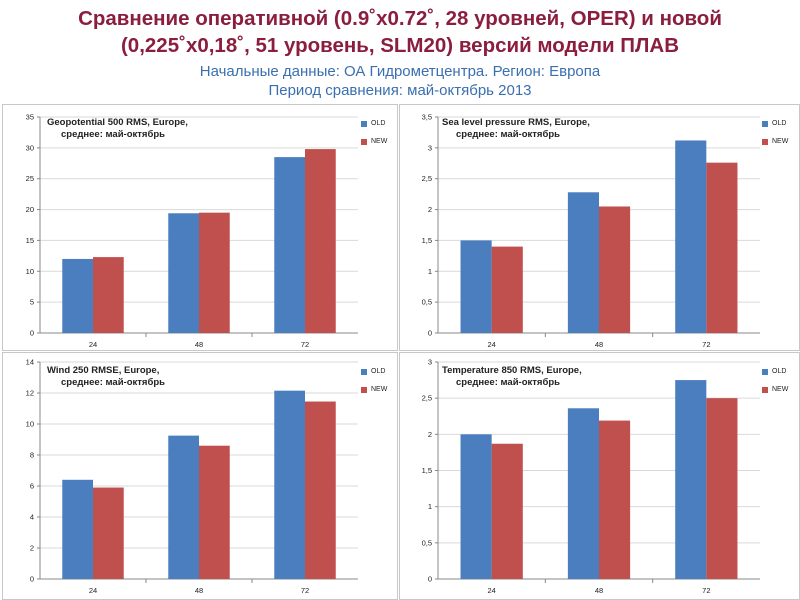  Describe the element at coordinates (30, 117) in the screenshot. I see `y-tick-label: 35` at that location.